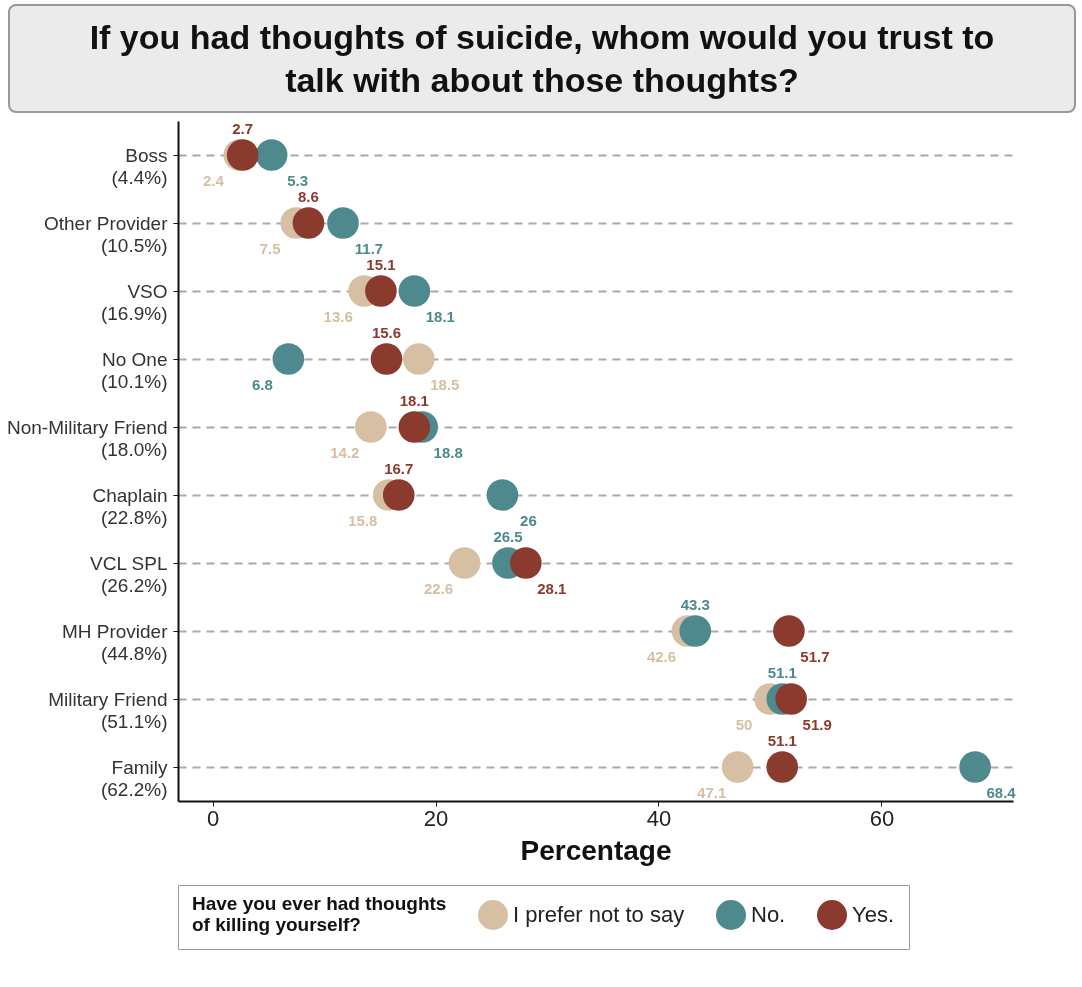 The height and width of the screenshot is (987, 1082). Describe the element at coordinates (129, 574) in the screenshot. I see `y-tick-label: VCL SPL (26.2%)` at that location.